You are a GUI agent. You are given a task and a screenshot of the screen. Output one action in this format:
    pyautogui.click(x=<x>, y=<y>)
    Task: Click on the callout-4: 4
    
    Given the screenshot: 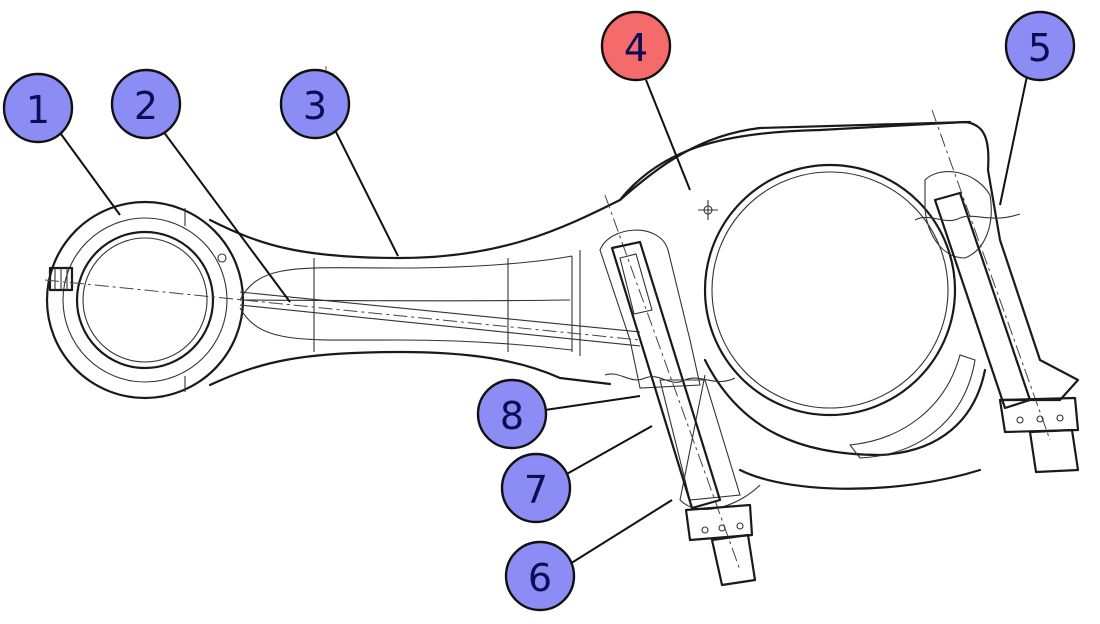 What is the action you would take?
    pyautogui.click(x=636, y=46)
    